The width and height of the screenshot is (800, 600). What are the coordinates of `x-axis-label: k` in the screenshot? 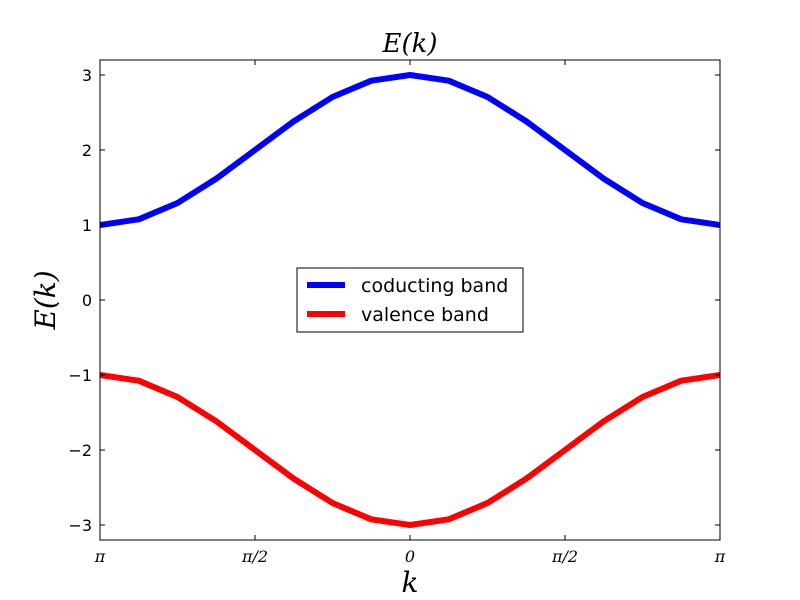 It's located at (410, 582).